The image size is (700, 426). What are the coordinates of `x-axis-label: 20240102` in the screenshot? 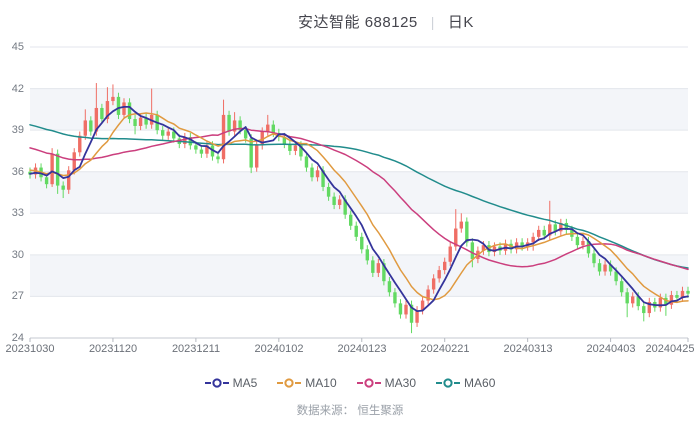 It's located at (279, 349).